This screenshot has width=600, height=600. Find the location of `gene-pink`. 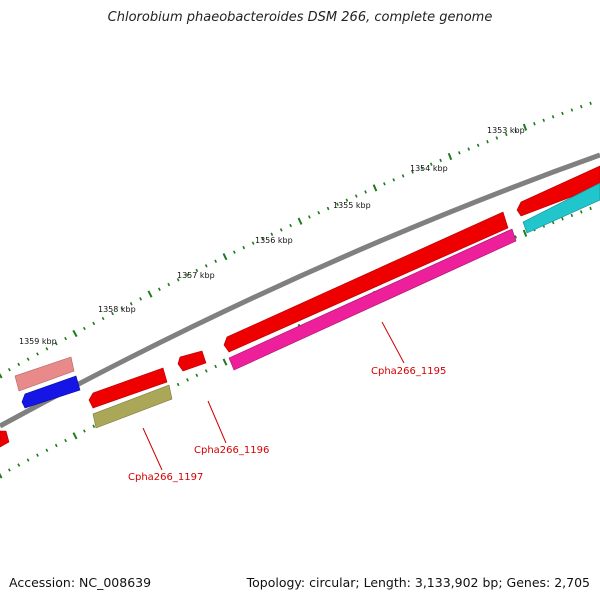

gene-pink is located at coordinates (44, 374).